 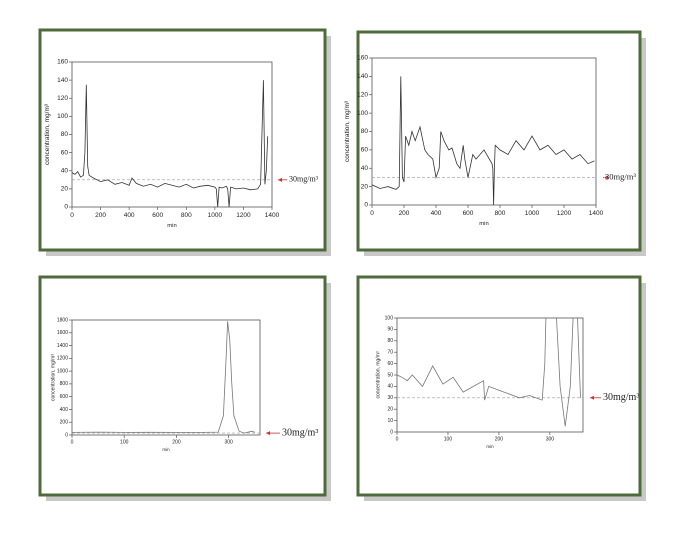 I want to click on y-tick-label: 1800, so click(x=62, y=320).